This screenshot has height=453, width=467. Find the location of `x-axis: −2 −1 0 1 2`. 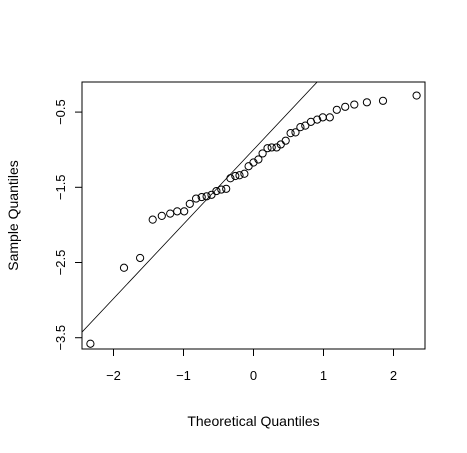

x-axis: −2 −1 0 1 2 is located at coordinates (251, 365).